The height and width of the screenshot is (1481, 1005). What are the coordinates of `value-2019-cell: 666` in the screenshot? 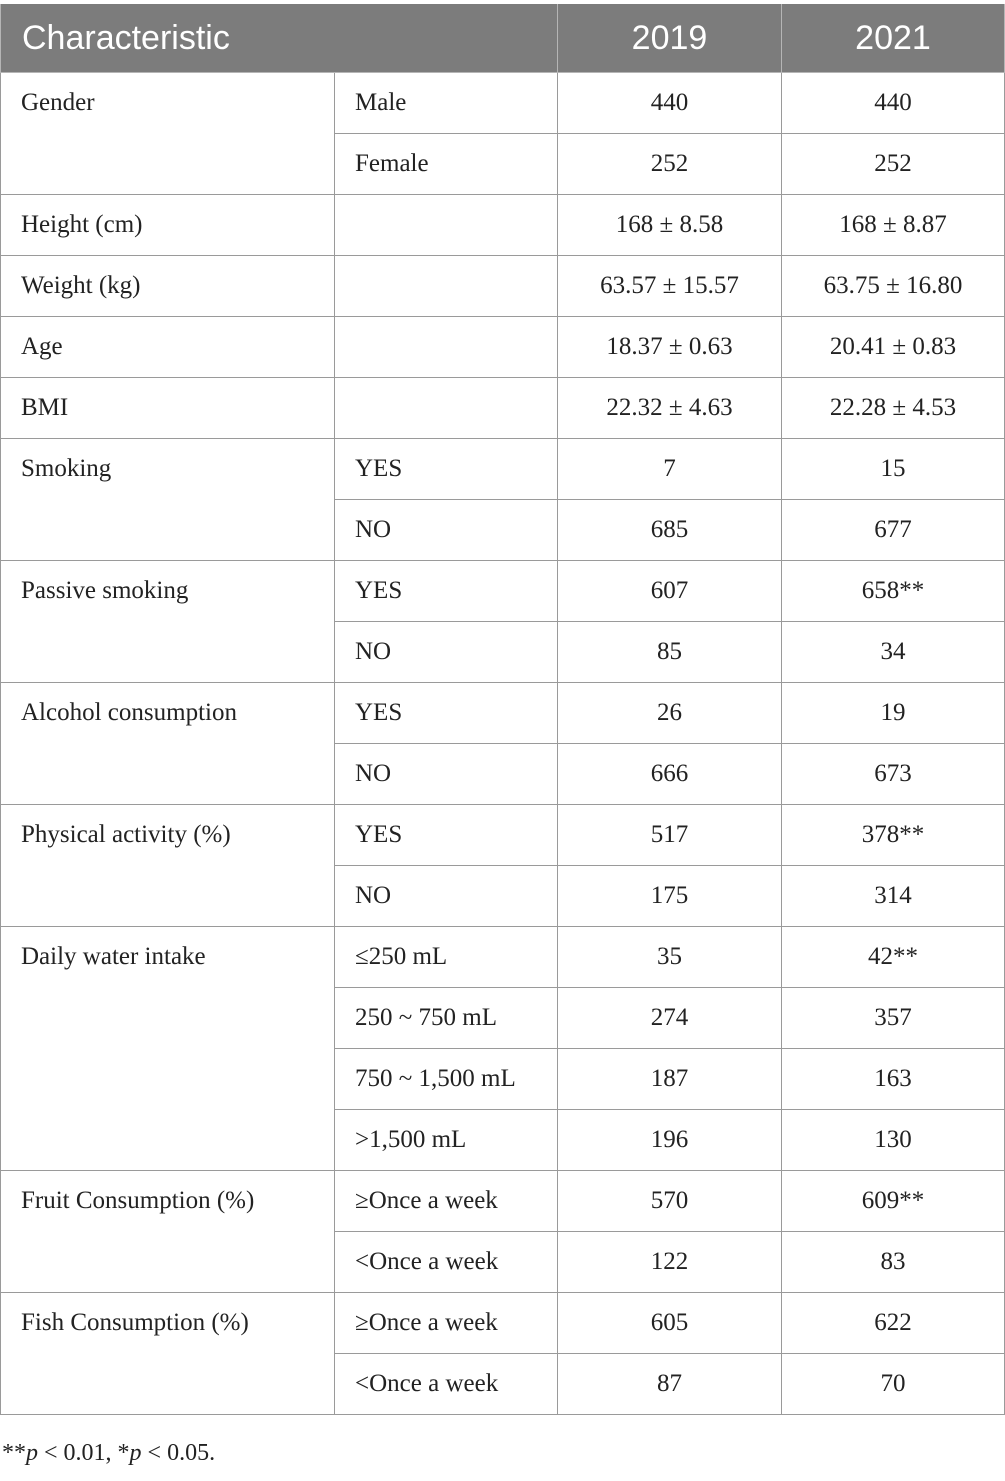 It's located at (669, 774).